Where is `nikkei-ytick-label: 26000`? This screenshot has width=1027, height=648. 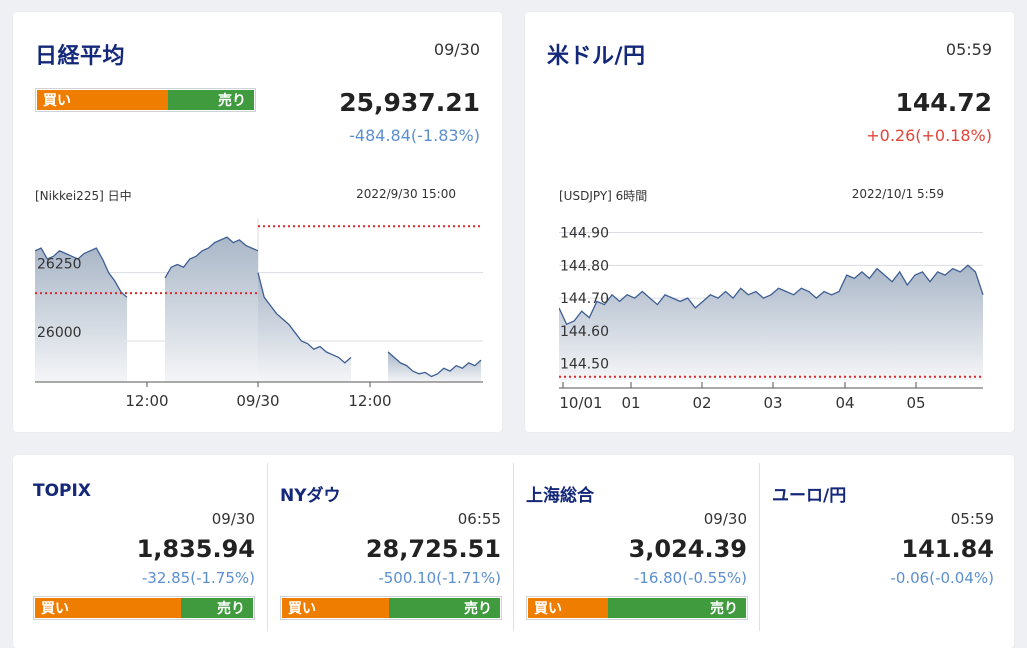 nikkei-ytick-label: 26000 is located at coordinates (59, 333).